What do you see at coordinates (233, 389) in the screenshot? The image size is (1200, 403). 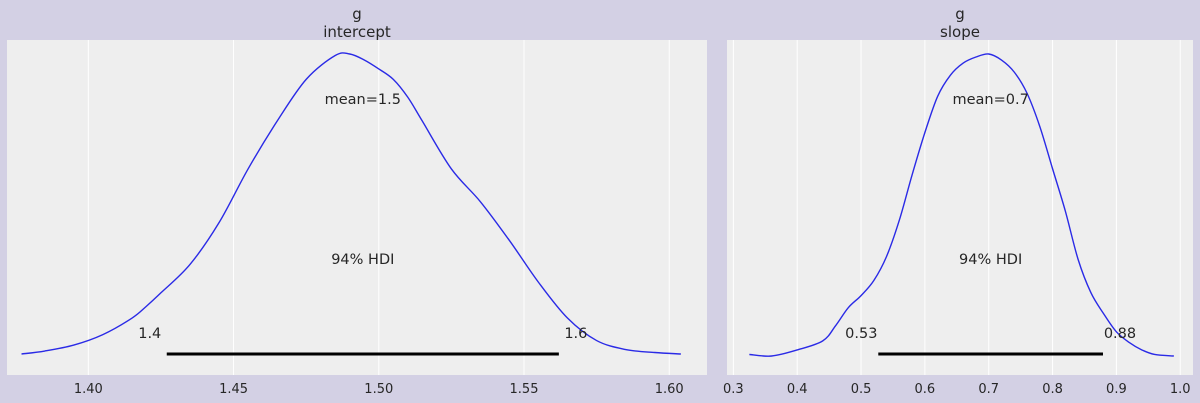 I see `x-tick-label: 1.45` at bounding box center [233, 389].